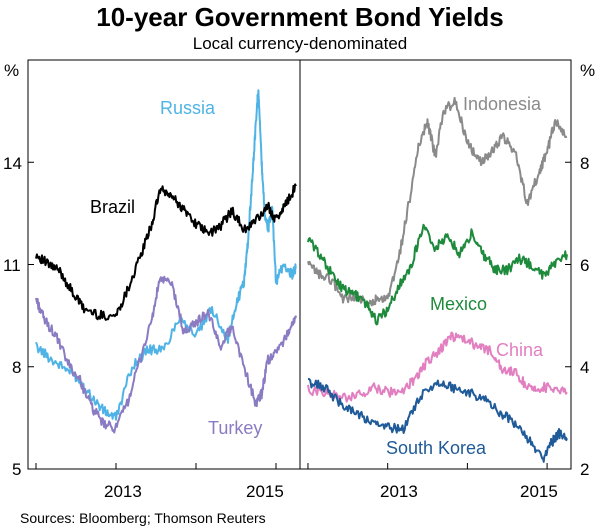  What do you see at coordinates (188, 108) in the screenshot?
I see `series-label-russia: Russia` at bounding box center [188, 108].